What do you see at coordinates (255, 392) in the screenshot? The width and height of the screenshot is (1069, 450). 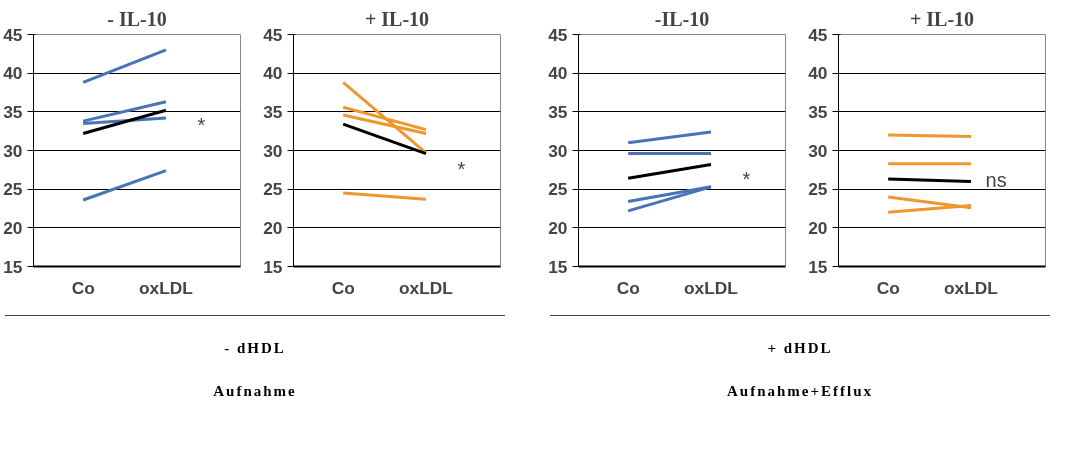 I see `text: Aufnahme` at bounding box center [255, 392].